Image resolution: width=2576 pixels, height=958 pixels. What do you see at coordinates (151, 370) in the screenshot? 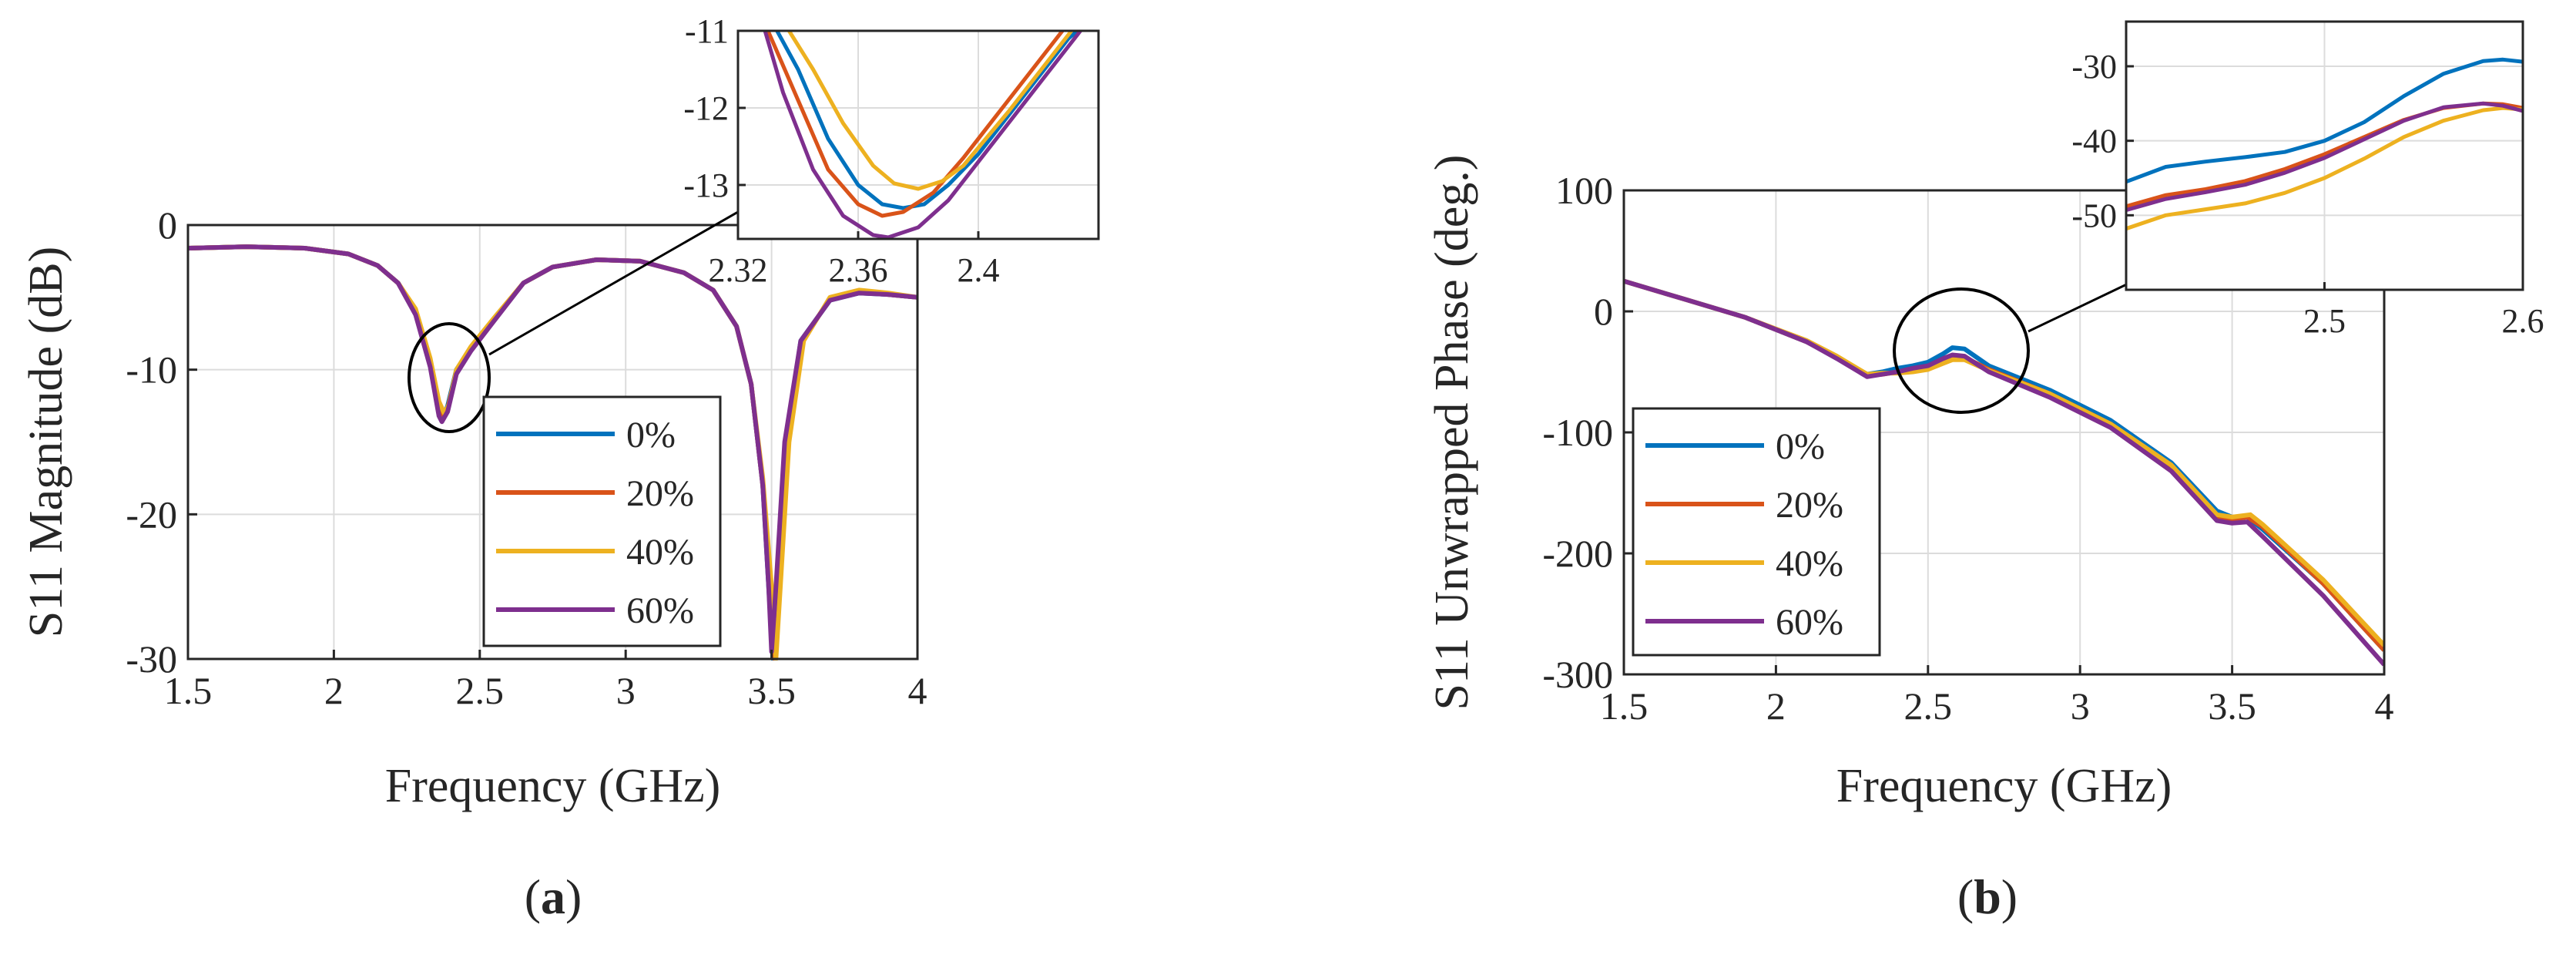
I see `chart-a-ytick-label: -10` at bounding box center [151, 370].